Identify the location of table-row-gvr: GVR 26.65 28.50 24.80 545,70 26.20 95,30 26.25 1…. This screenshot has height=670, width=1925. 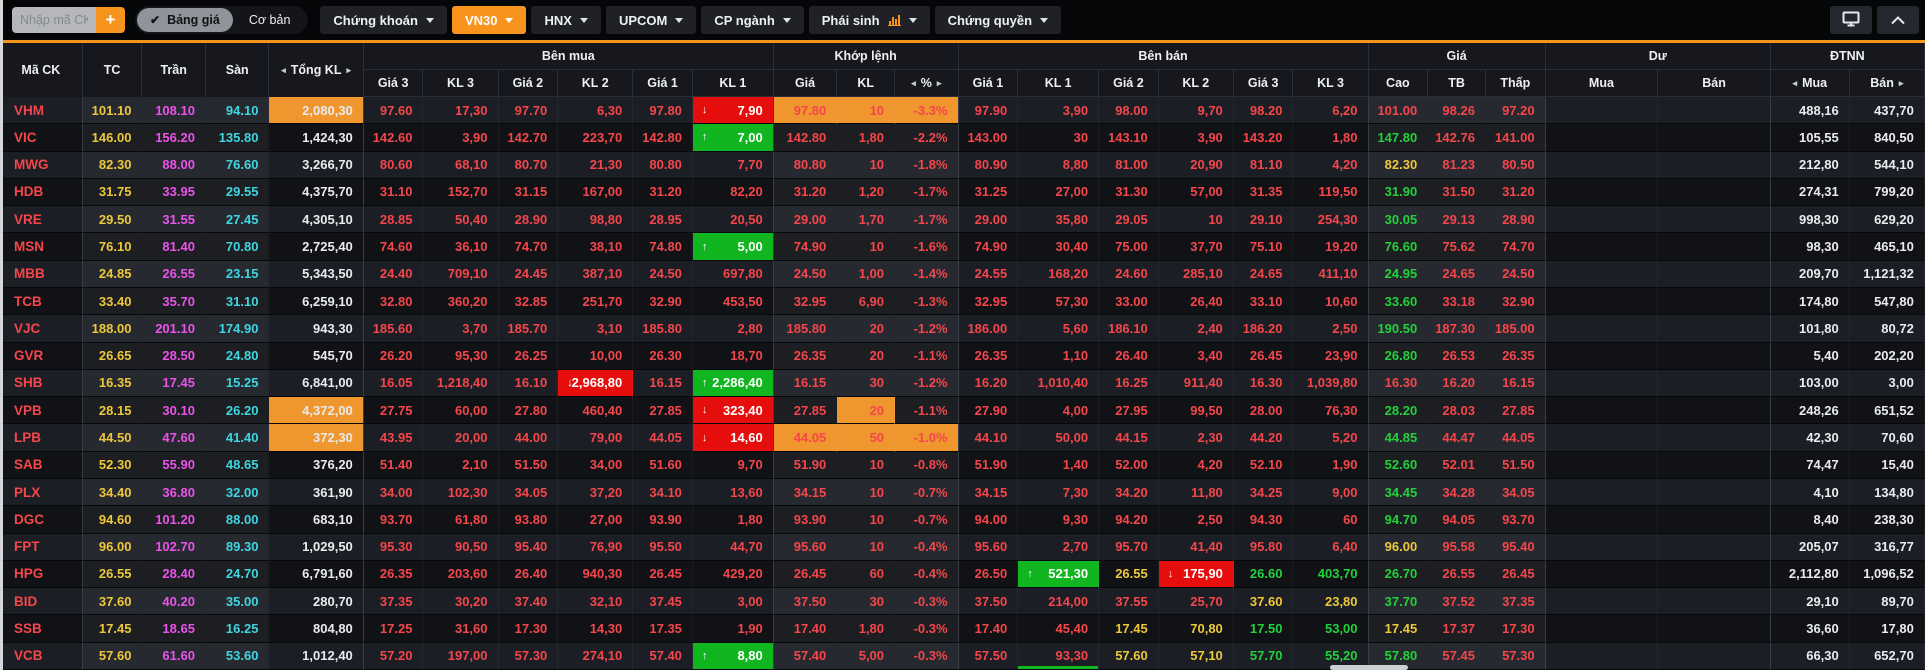
(962, 356).